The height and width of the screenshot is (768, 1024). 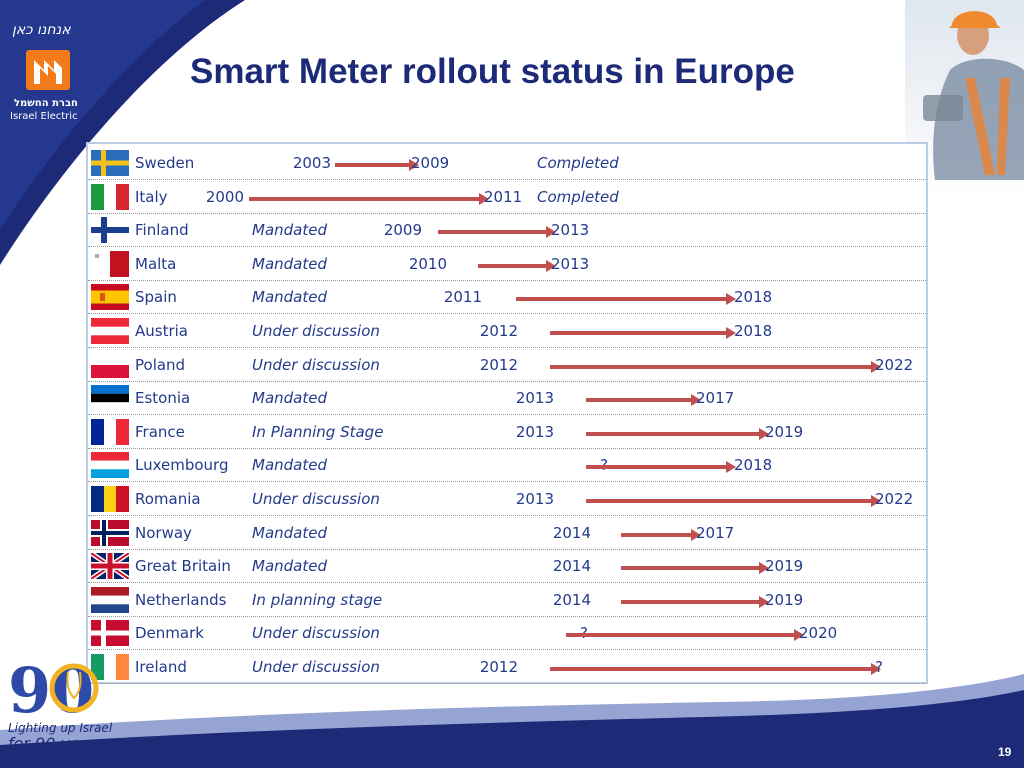 I want to click on country-name: Malta, so click(x=156, y=263).